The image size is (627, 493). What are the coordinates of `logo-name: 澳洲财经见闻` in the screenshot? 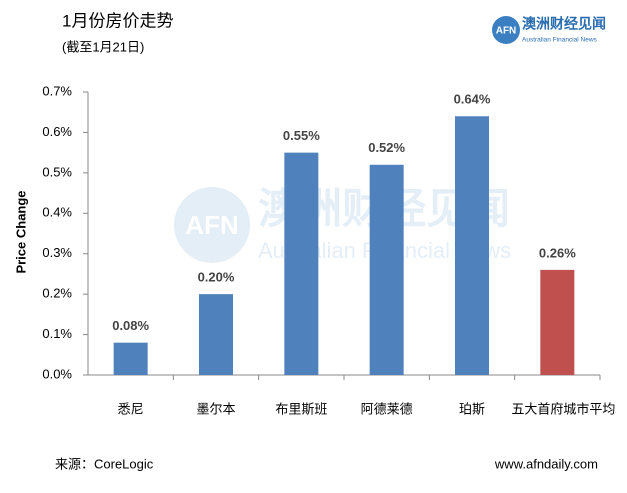 It's located at (564, 24).